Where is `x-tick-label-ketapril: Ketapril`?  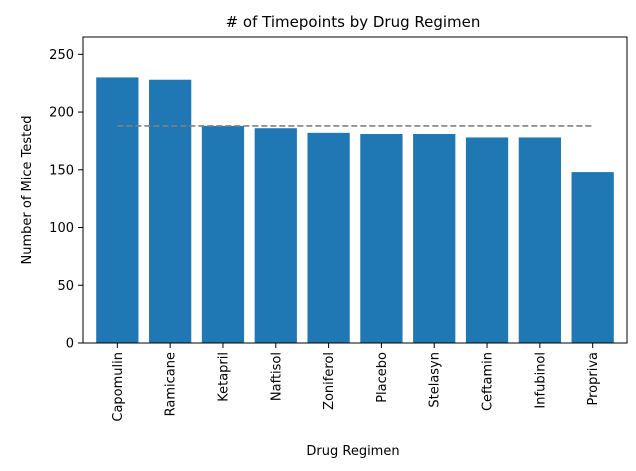 x-tick-label-ketapril: Ketapril is located at coordinates (223, 377).